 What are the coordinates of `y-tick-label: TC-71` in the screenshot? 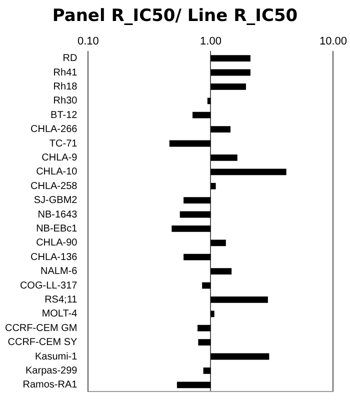 It's located at (63, 144).